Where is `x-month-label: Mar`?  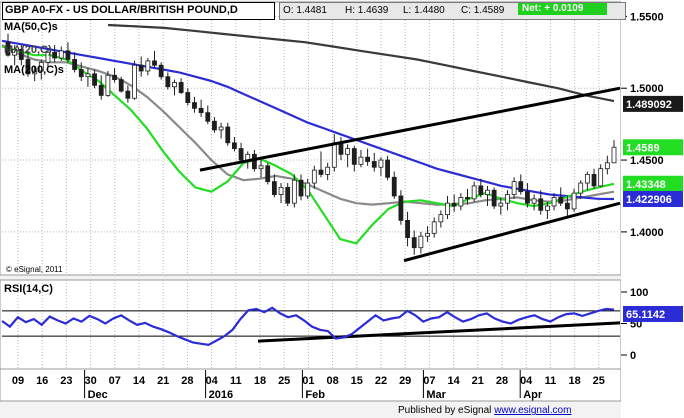
x-month-label: Mar is located at coordinates (436, 395).